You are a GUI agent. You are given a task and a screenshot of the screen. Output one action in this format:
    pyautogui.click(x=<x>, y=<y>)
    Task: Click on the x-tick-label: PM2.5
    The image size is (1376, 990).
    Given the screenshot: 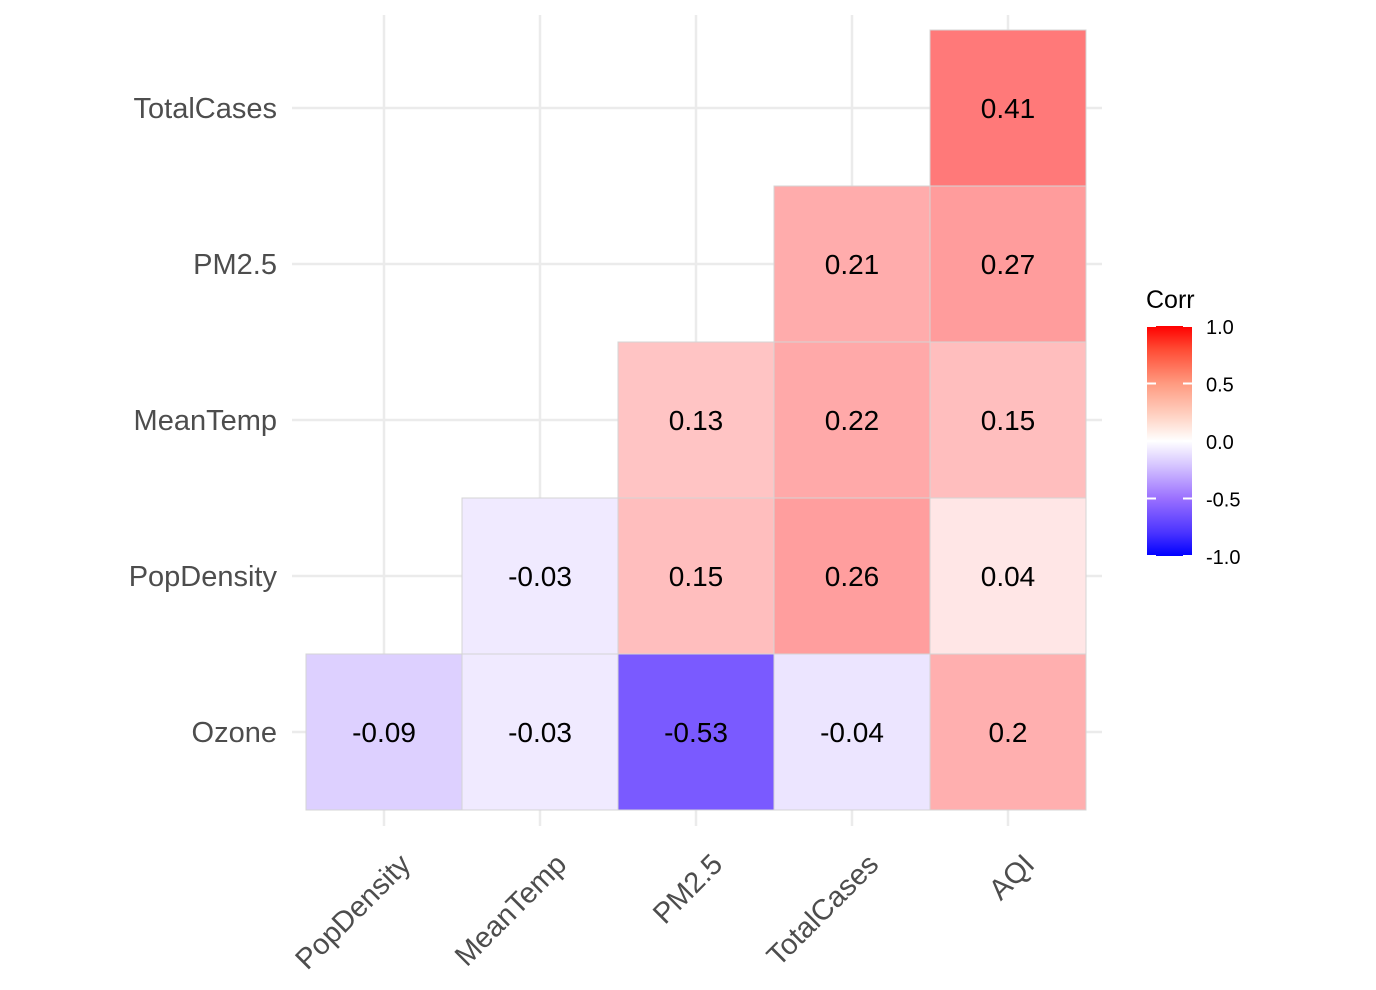 What is the action you would take?
    pyautogui.click(x=688, y=889)
    